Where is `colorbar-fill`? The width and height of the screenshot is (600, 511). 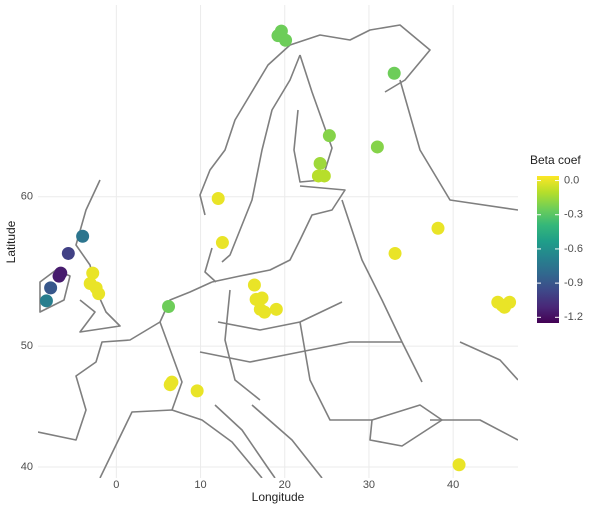 colorbar-fill is located at coordinates (548, 249).